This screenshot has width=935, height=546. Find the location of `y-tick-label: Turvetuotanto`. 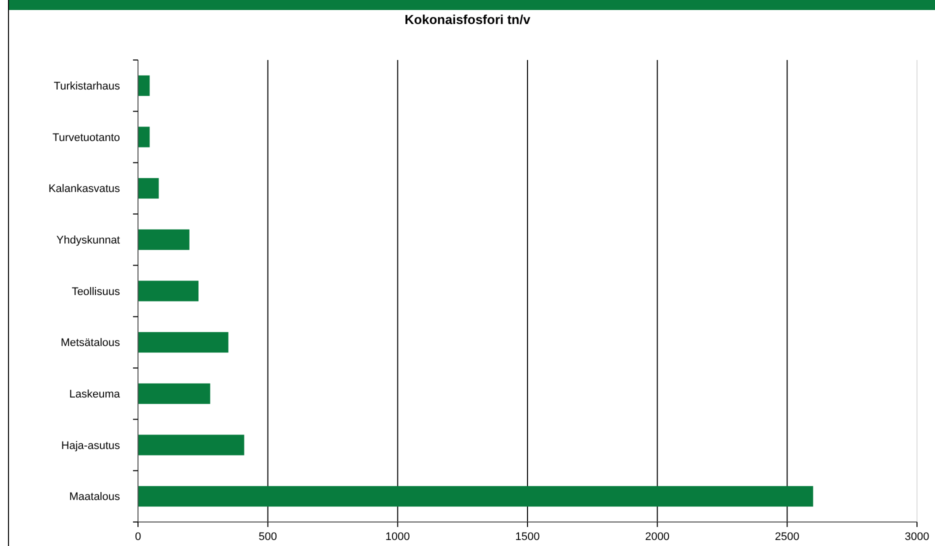

y-tick-label: Turvetuotanto is located at coordinates (86, 138).